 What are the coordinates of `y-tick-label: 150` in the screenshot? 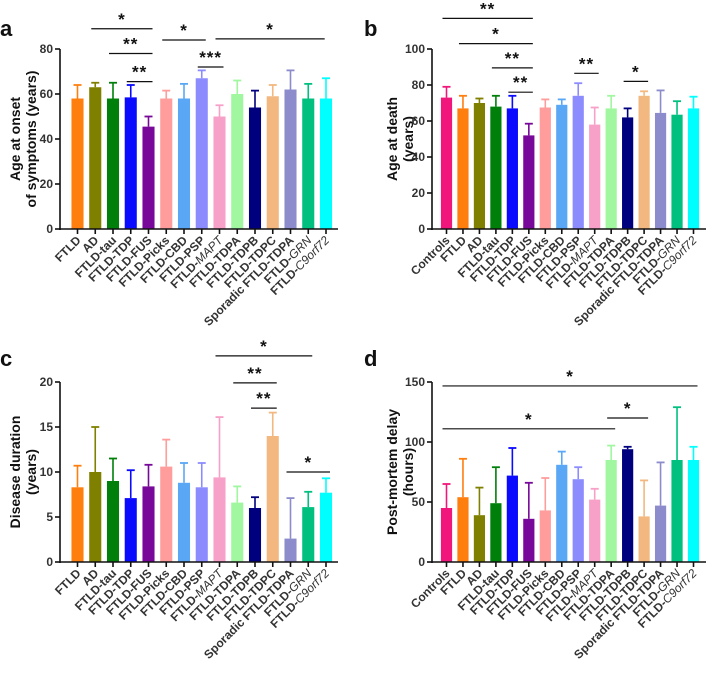 It's located at (415, 382).